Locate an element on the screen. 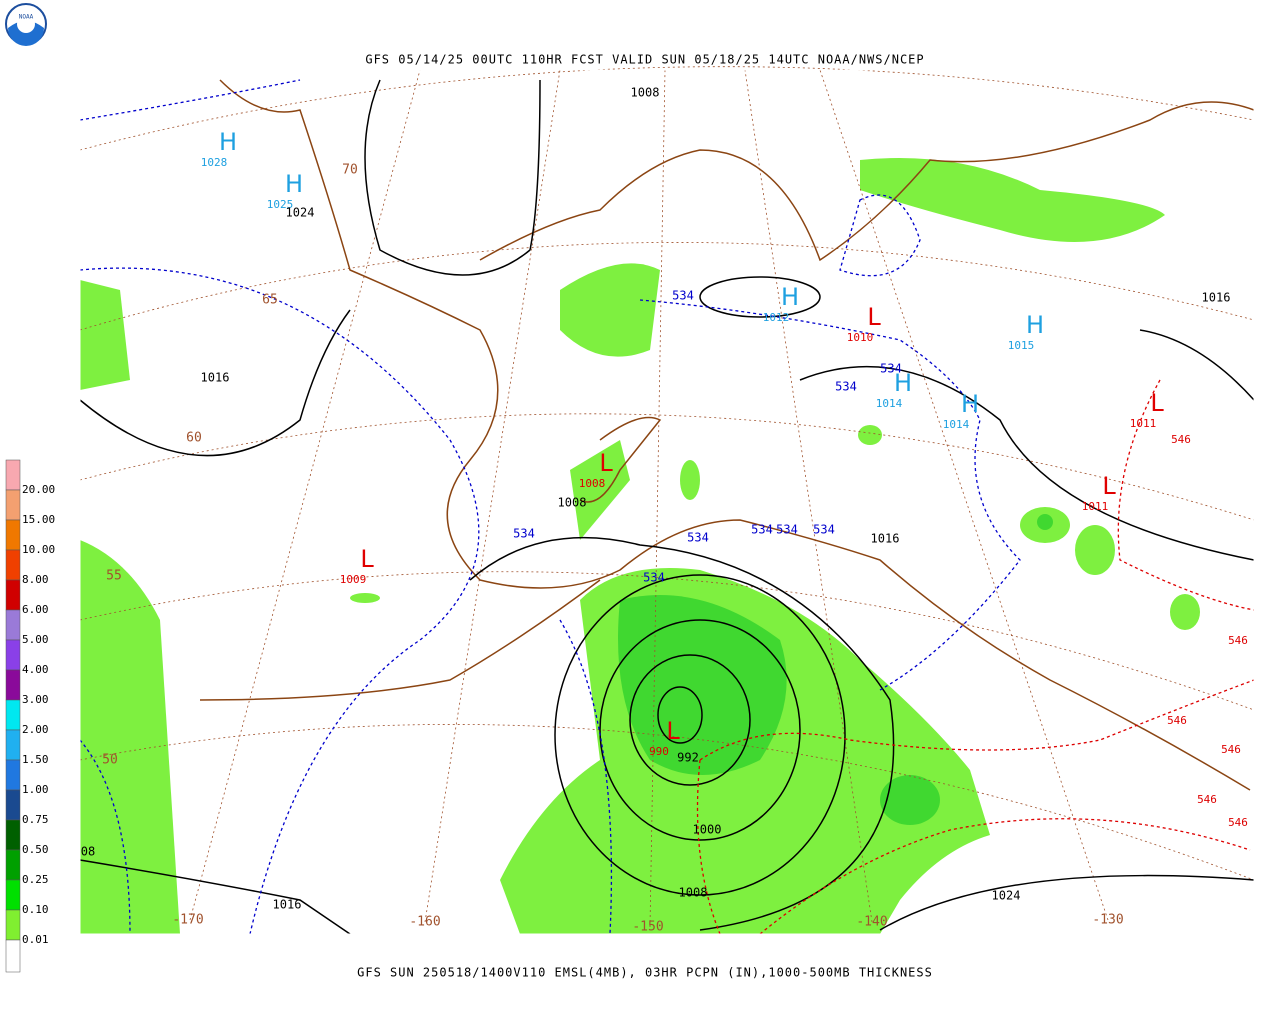 This screenshot has height=1024, width=1280. legend-label: 8.00 is located at coordinates (35, 579).